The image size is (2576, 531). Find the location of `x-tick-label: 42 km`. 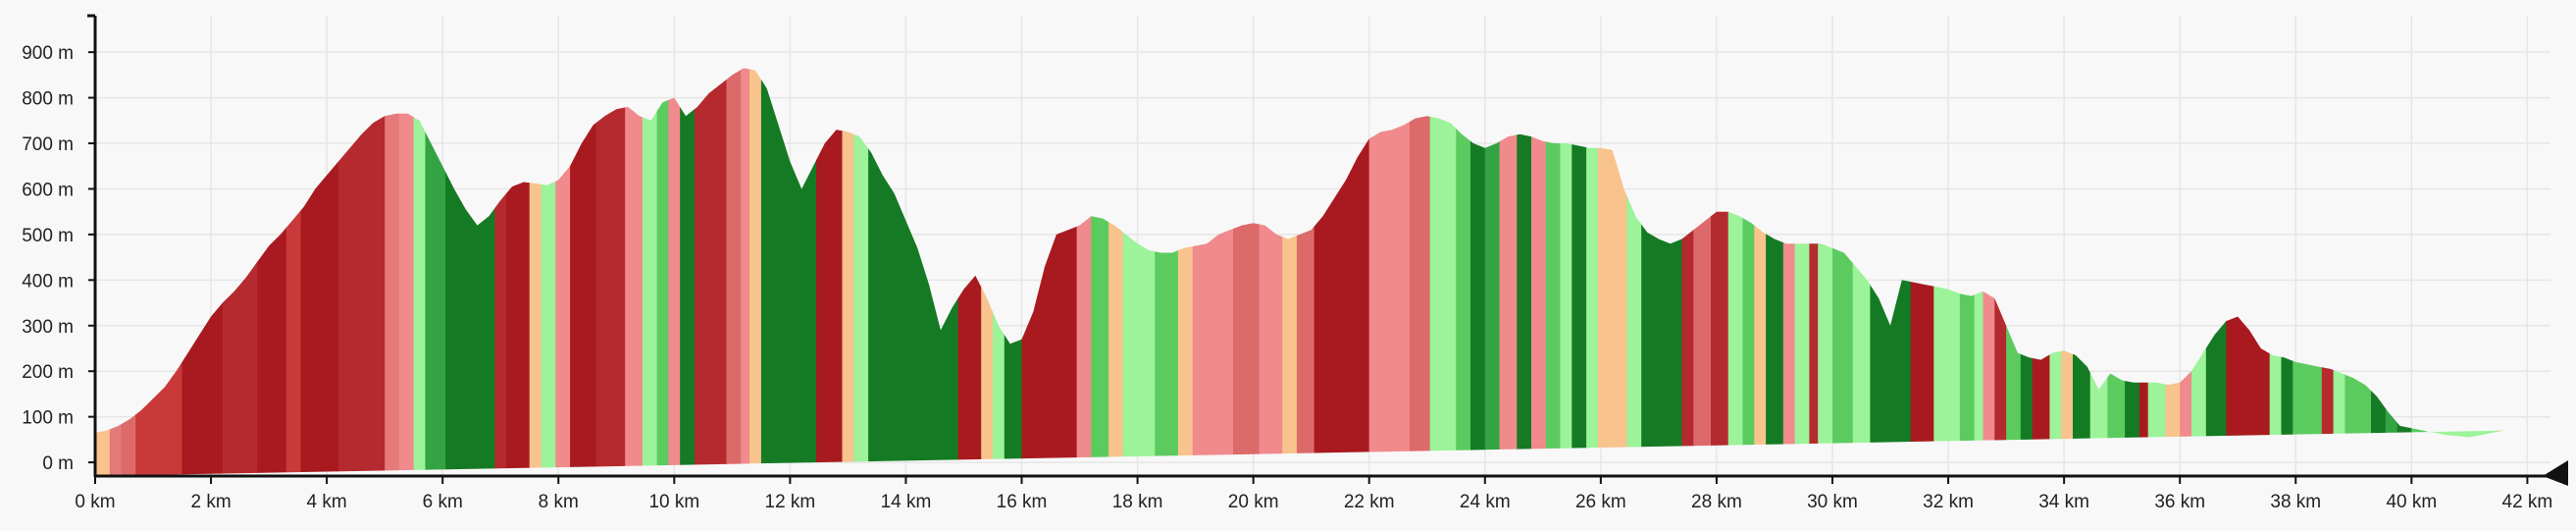

x-tick-label: 42 km is located at coordinates (2527, 502).